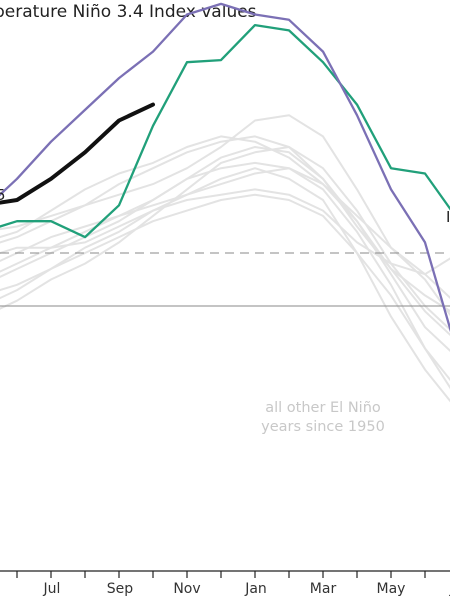 The image size is (450, 600). Describe the element at coordinates (3, 195) in the screenshot. I see `left-edge-label: 5` at that location.